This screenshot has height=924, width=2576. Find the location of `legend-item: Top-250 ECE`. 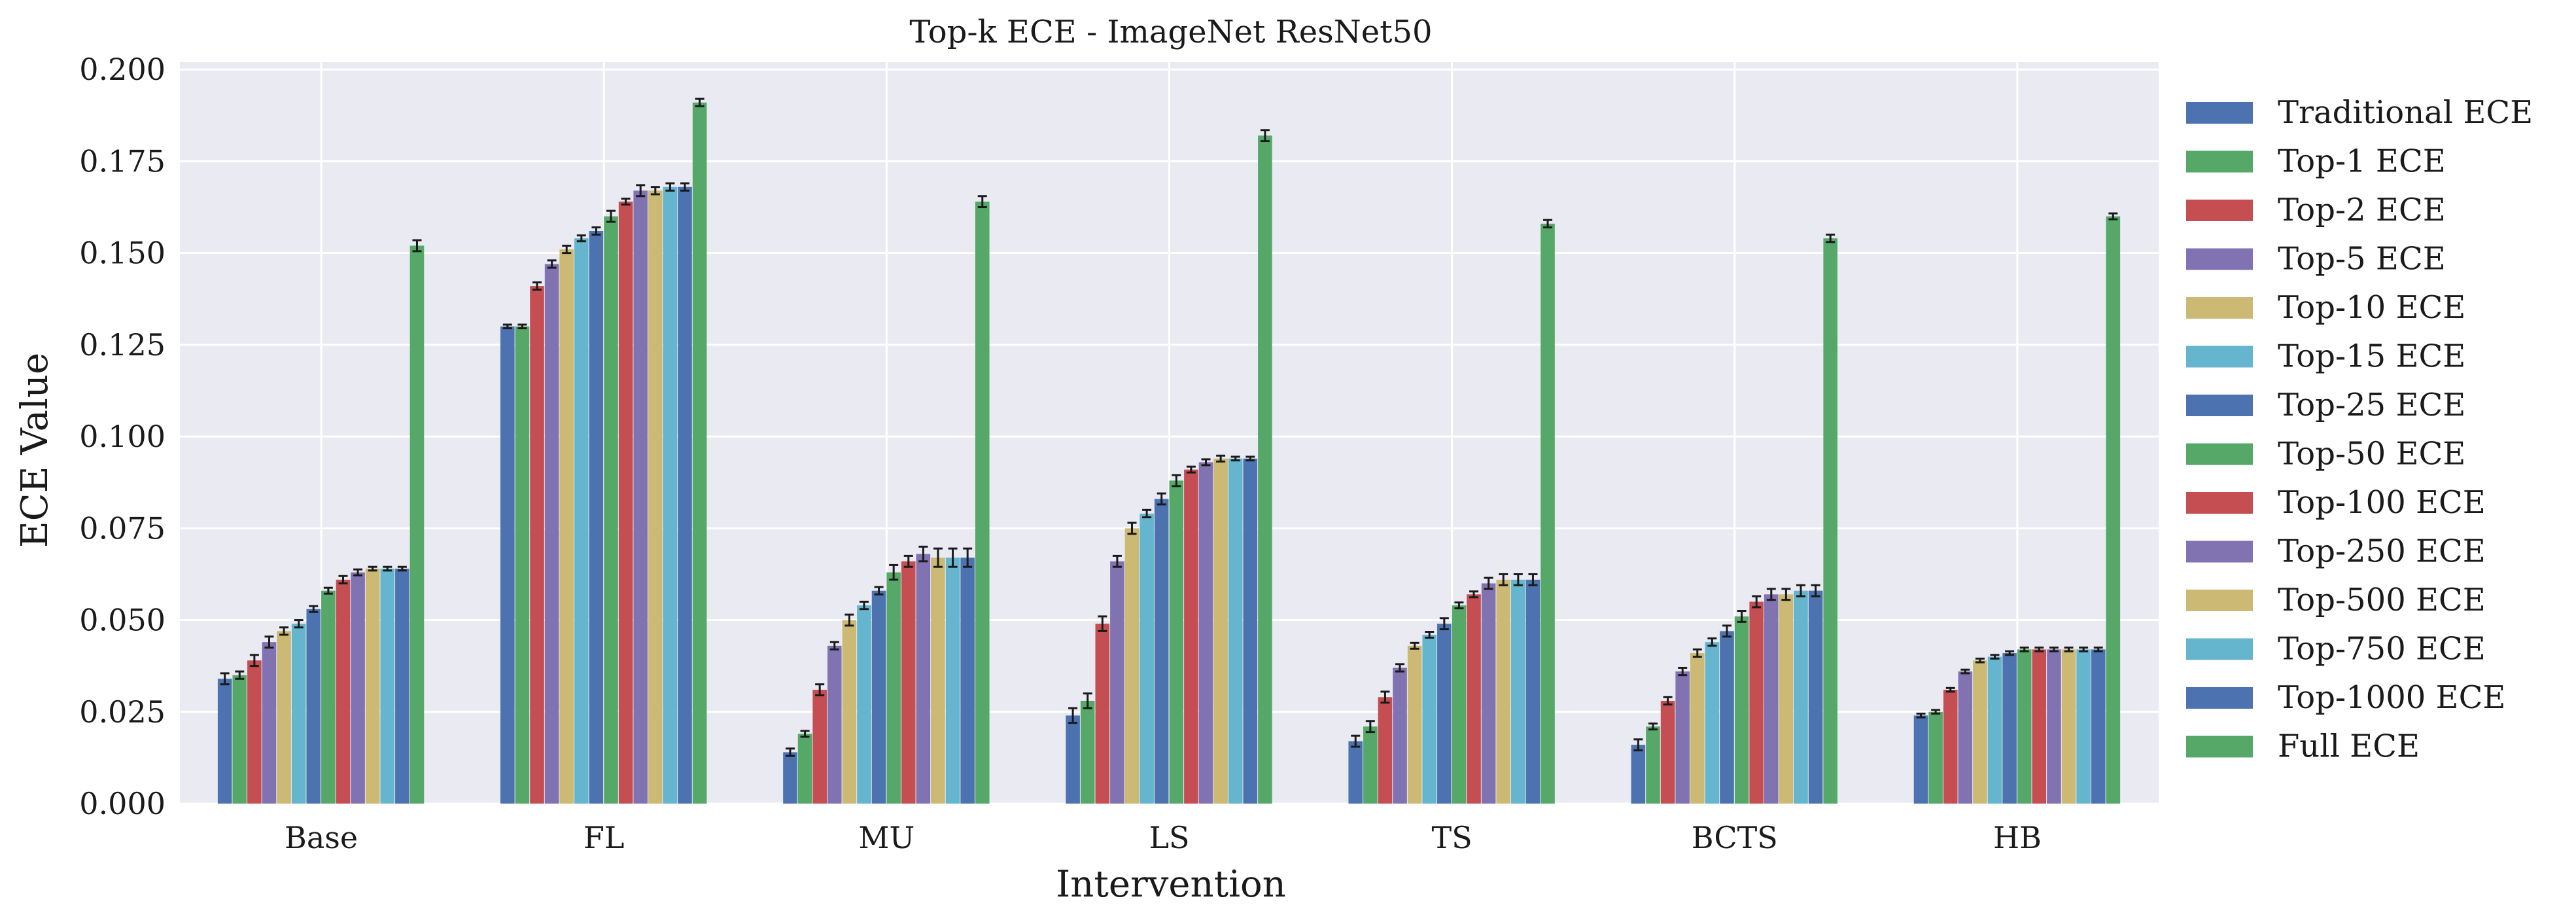

legend-item: Top-250 ECE is located at coordinates (2336, 551).